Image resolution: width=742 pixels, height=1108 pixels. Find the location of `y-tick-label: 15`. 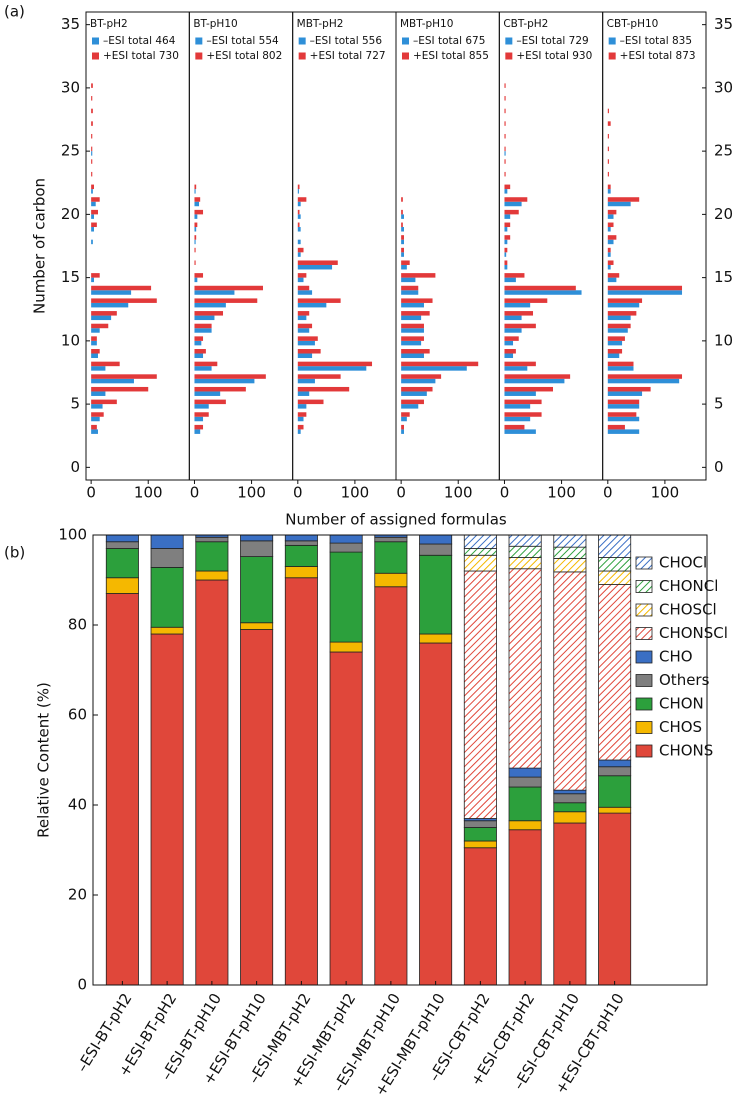

y-tick-label: 15 is located at coordinates (70, 277).